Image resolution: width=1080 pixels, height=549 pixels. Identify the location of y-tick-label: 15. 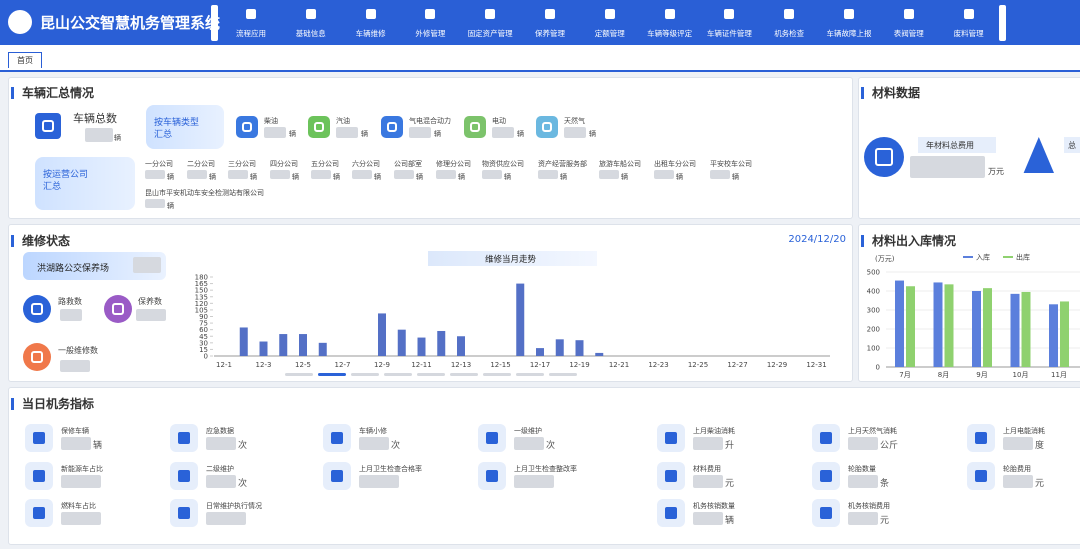
(203, 350).